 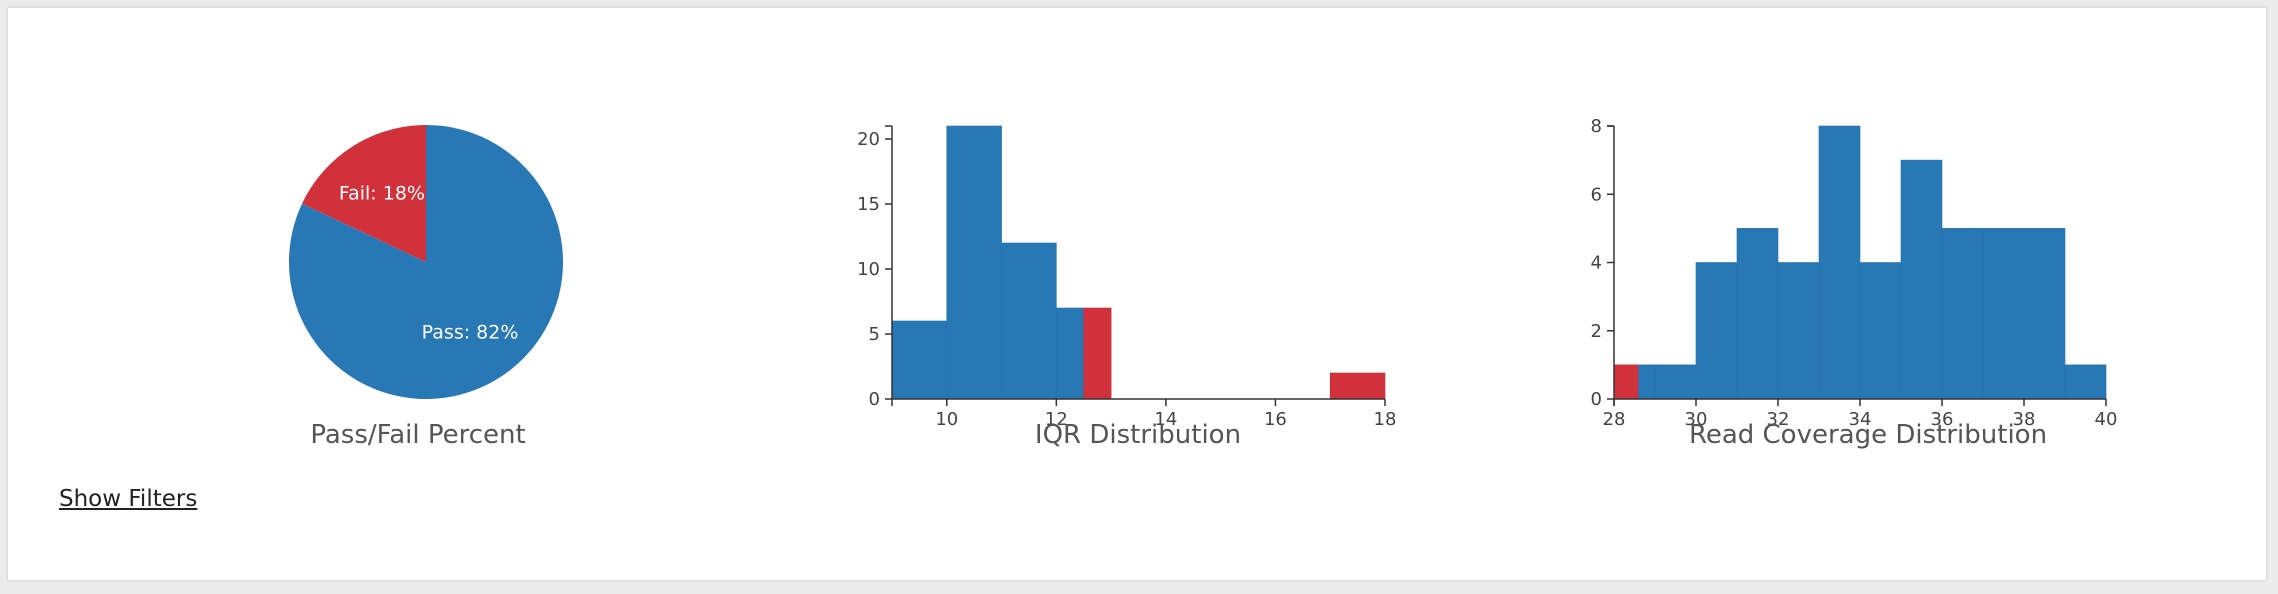 I want to click on iqr-y-tick-label: 0, so click(x=874, y=399).